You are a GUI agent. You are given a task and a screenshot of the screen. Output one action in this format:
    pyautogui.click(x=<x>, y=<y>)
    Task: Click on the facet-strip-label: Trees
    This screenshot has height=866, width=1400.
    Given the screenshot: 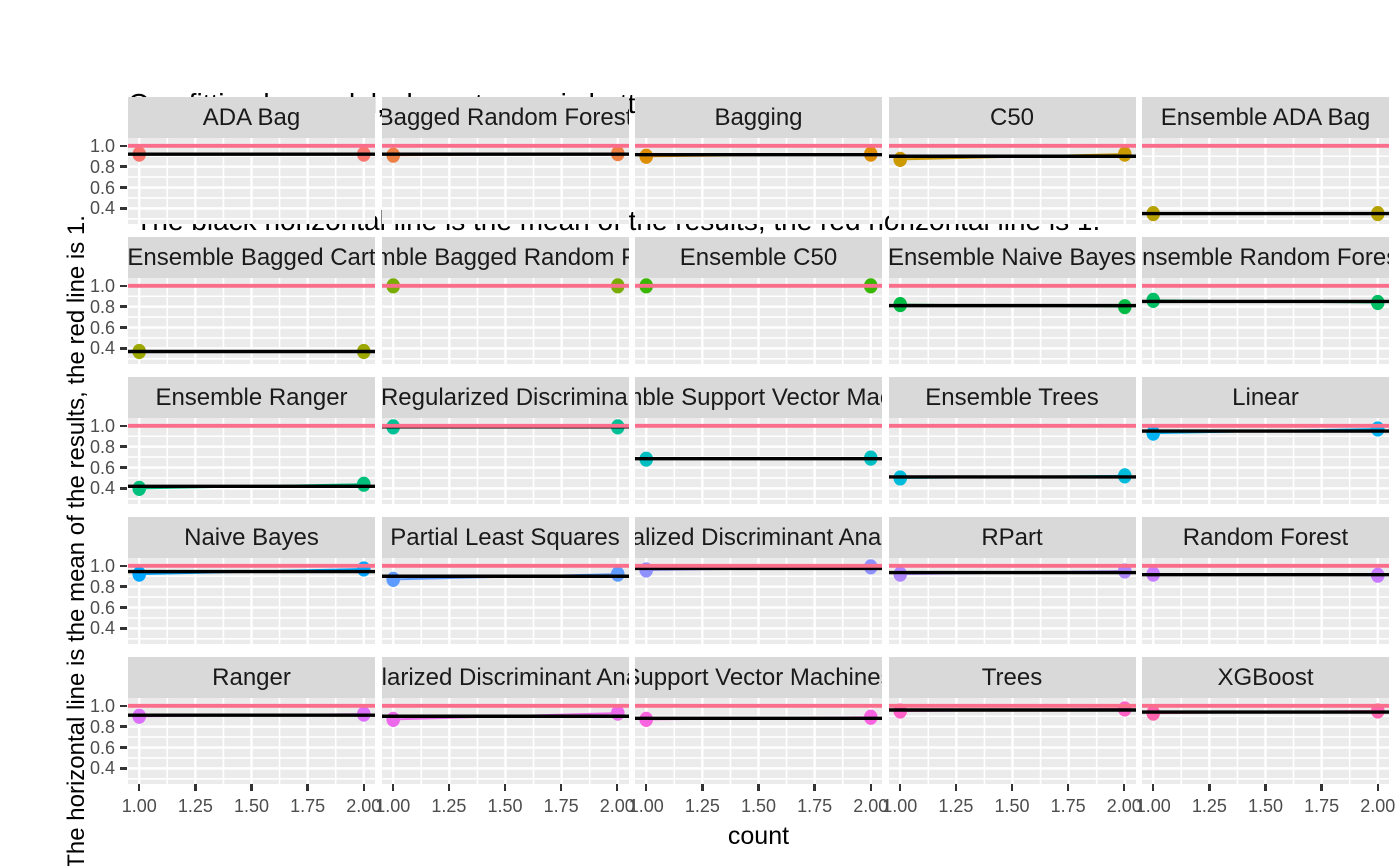 What is the action you would take?
    pyautogui.click(x=1012, y=677)
    